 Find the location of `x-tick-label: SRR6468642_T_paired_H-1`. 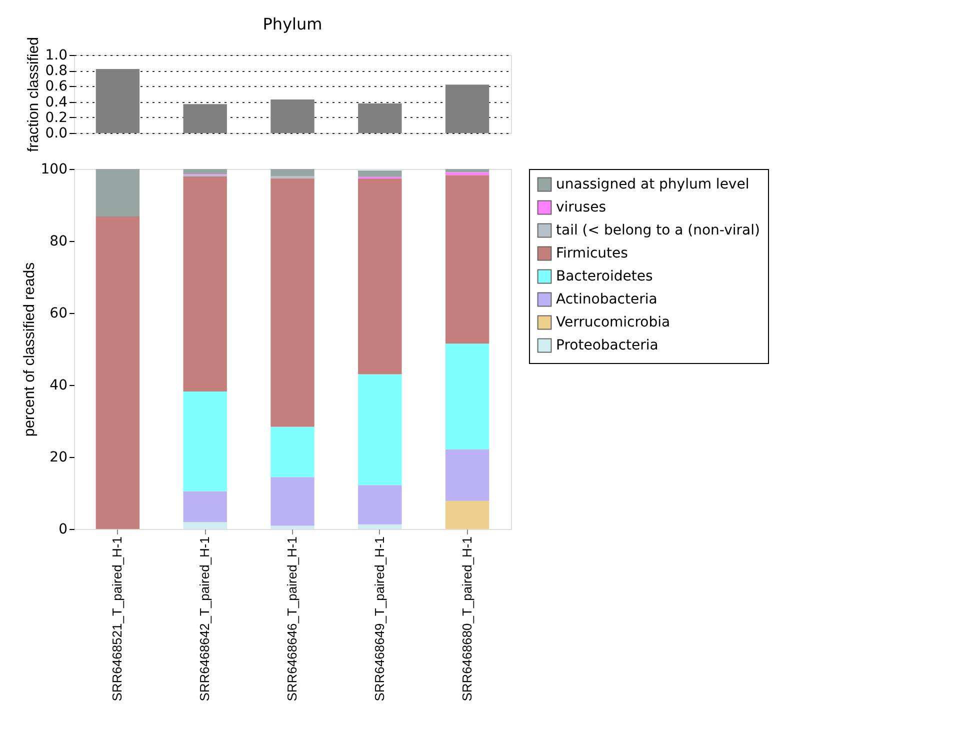

x-tick-label: SRR6468642_T_paired_H-1 is located at coordinates (204, 619).